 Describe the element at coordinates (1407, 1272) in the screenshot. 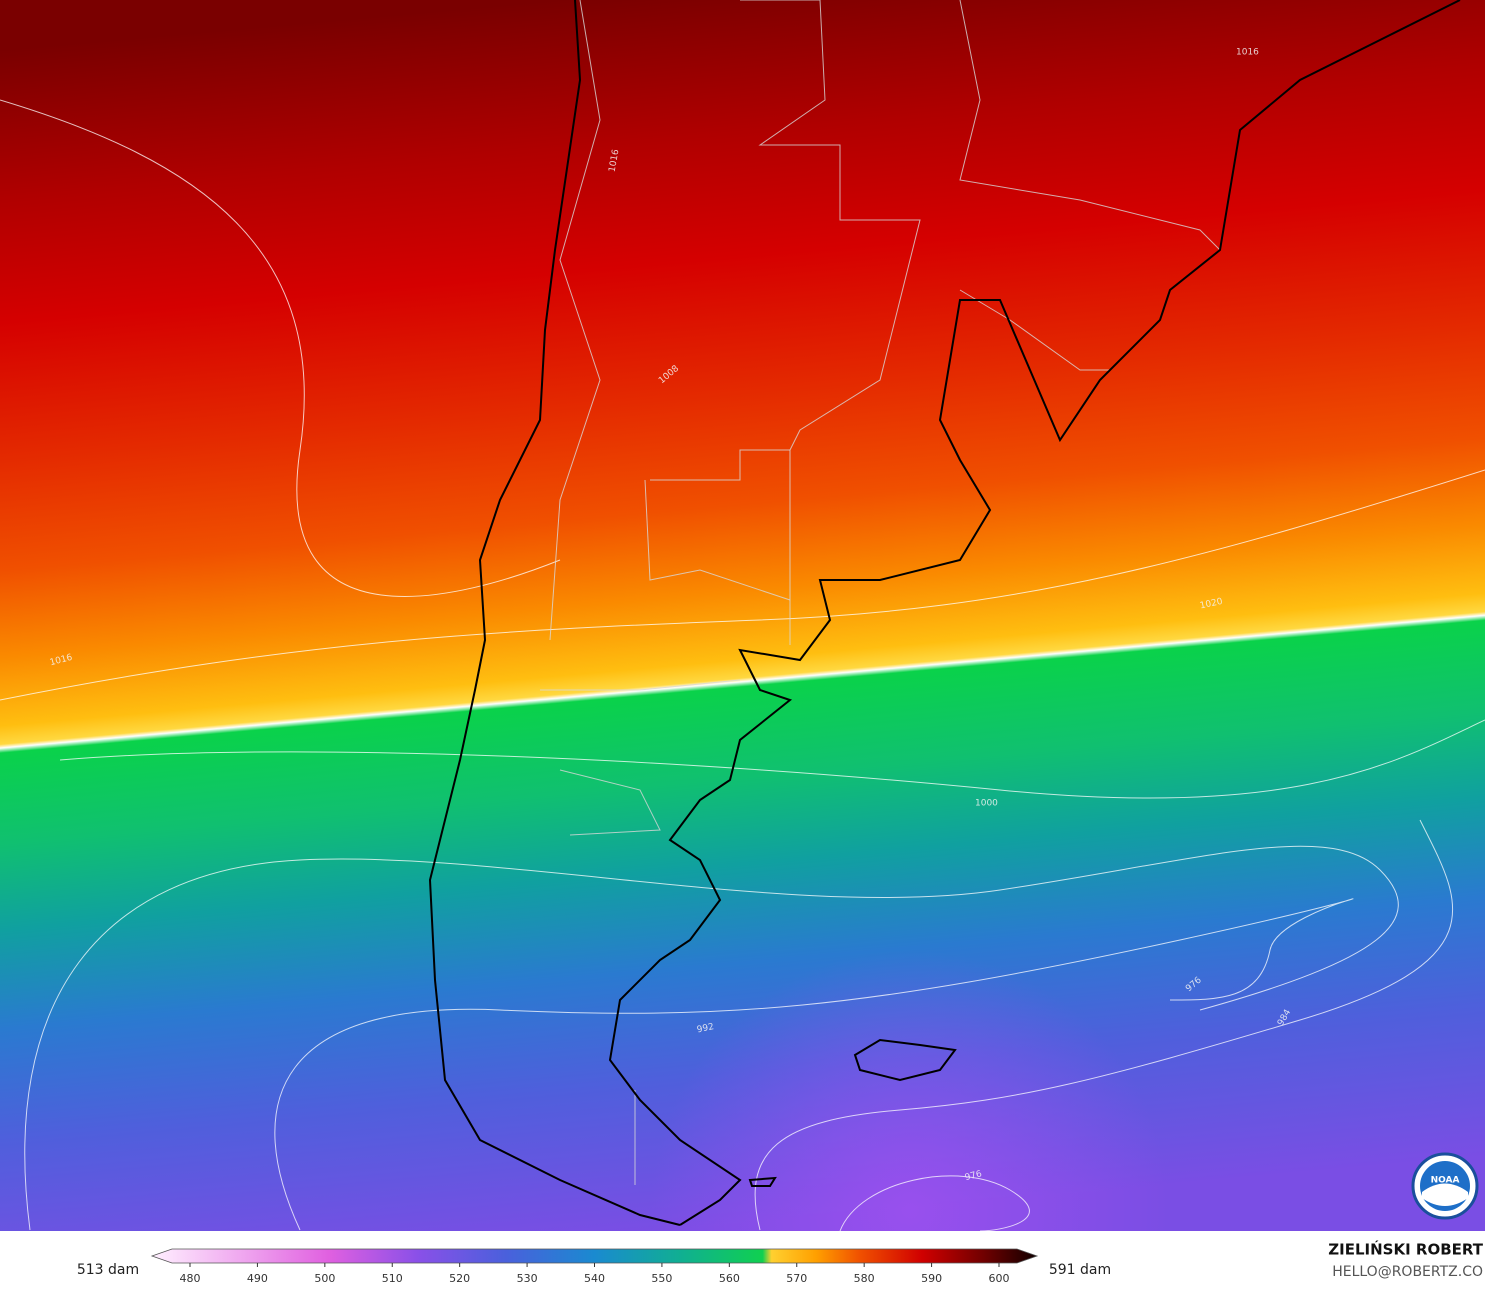

I see `email: HELLO@ROBERTZ.CO` at that location.